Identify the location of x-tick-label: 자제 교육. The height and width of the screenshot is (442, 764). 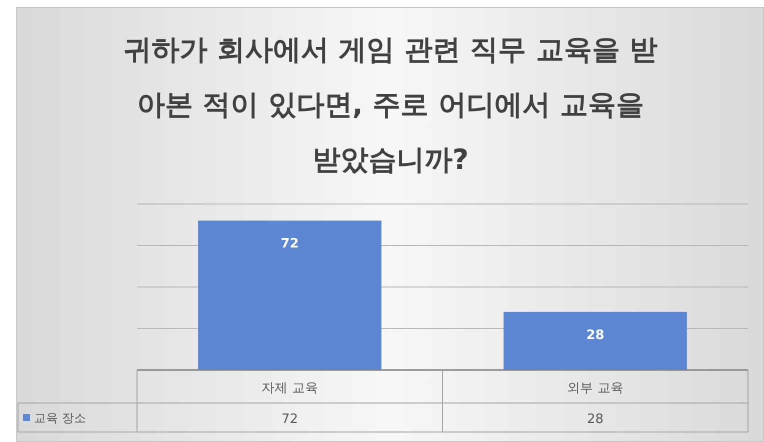
(290, 388).